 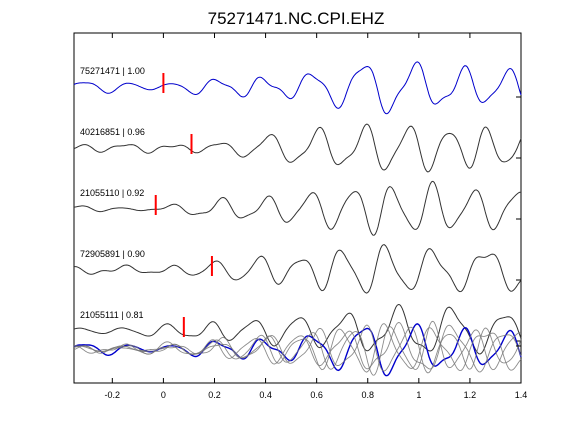 I want to click on chart-title: 75271471.NC.CPI.EHZ, so click(x=296, y=18).